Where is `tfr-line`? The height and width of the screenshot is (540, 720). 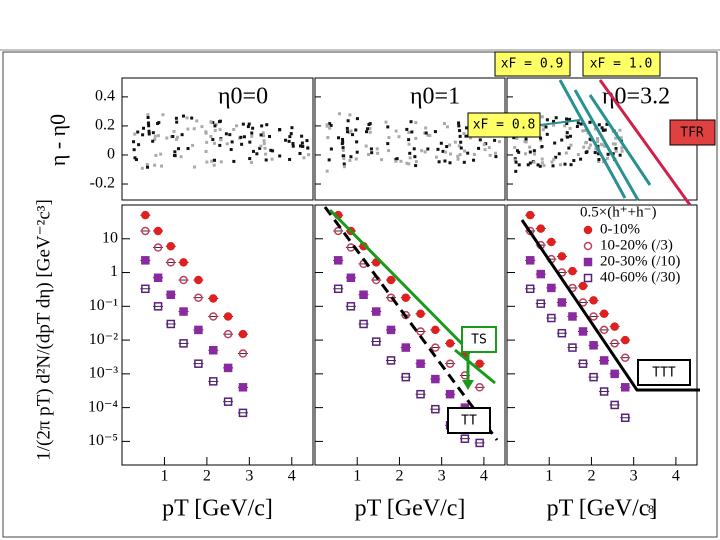
tfr-line is located at coordinates (645, 142).